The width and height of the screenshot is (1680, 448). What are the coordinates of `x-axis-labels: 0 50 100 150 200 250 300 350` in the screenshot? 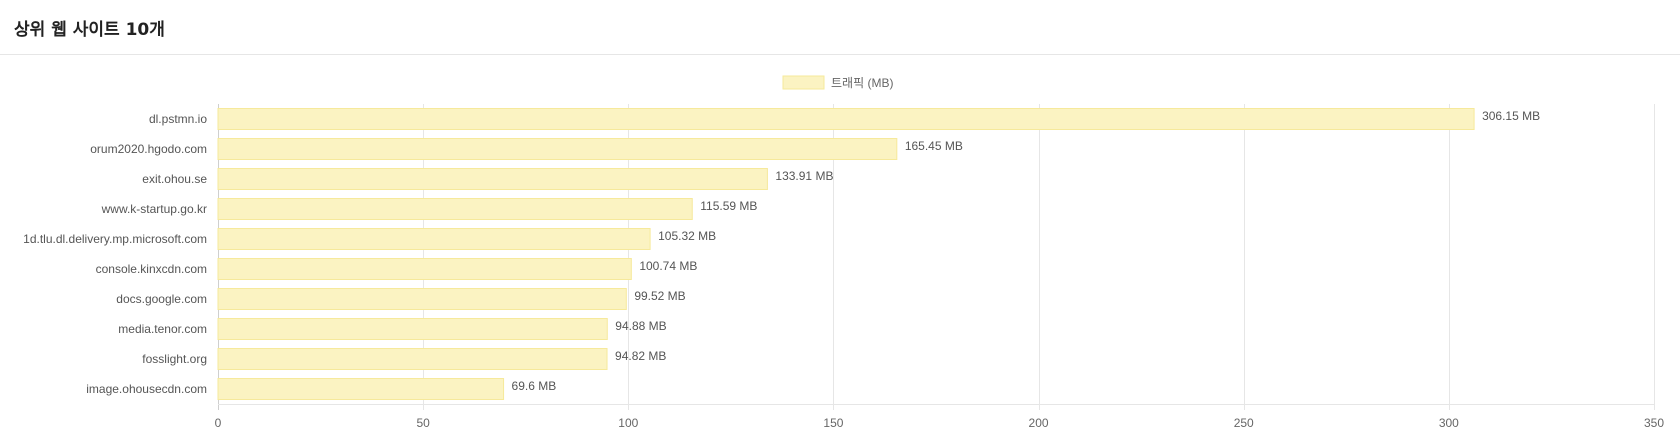 It's located at (940, 423).